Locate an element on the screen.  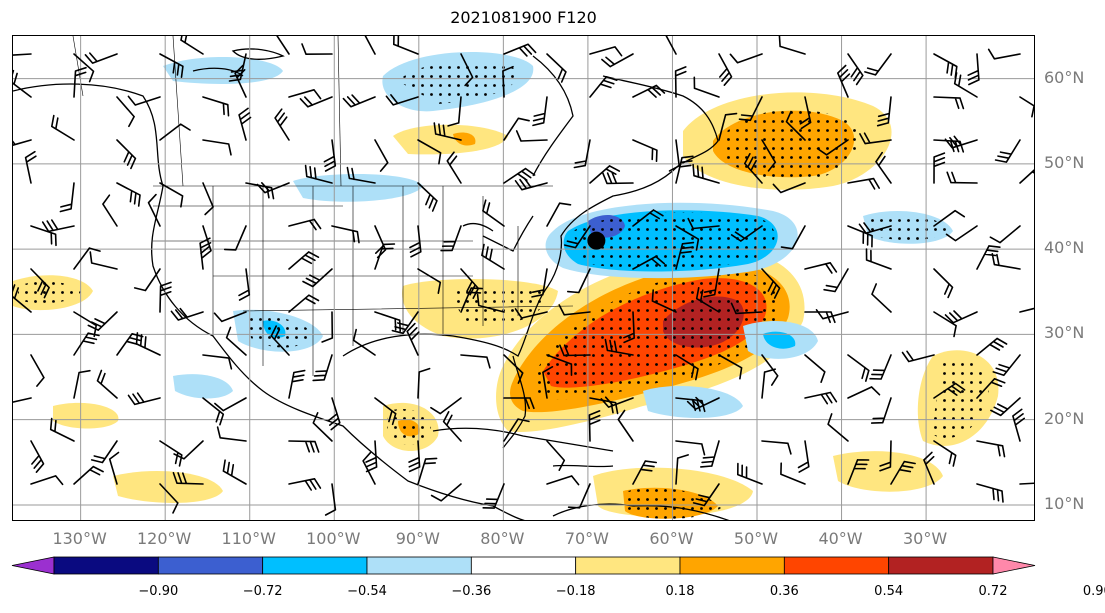
colorbar-tick-label: −0.90 is located at coordinates (158, 591).